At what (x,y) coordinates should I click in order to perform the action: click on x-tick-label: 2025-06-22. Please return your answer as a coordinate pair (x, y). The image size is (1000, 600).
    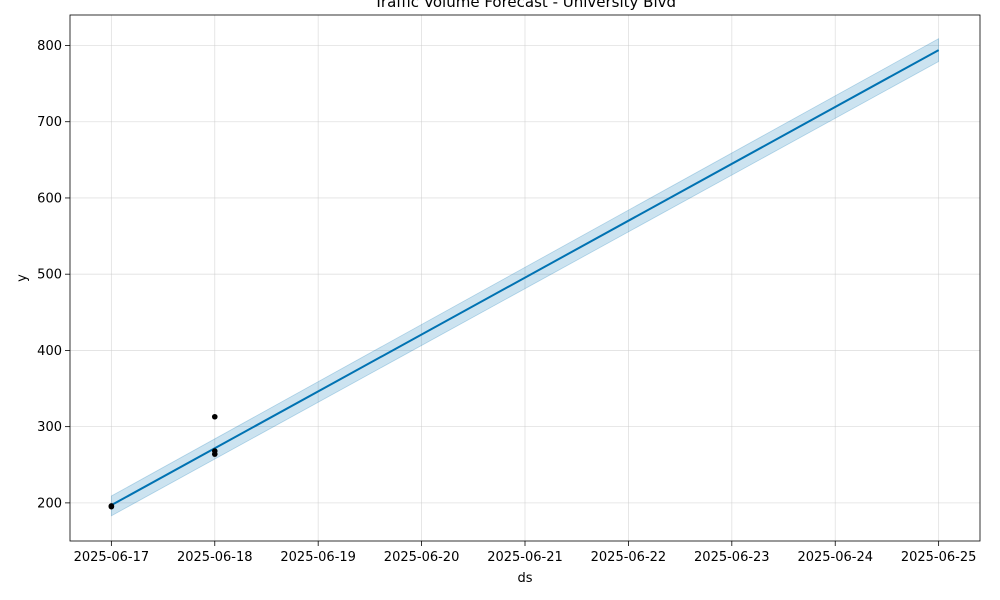
    Looking at the image, I should click on (629, 557).